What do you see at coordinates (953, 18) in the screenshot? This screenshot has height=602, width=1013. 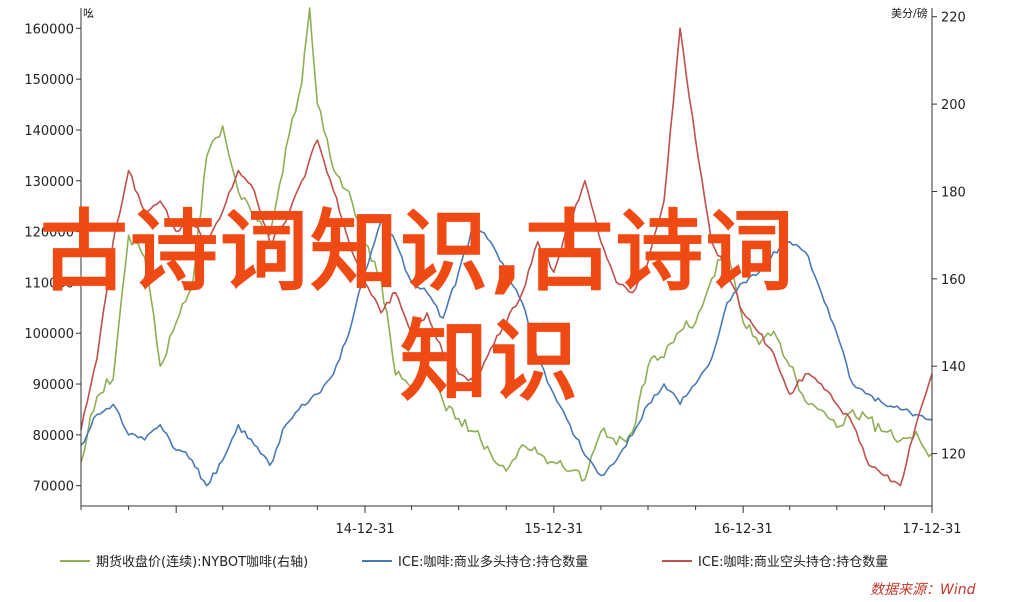 I see `right-tick-label: 220` at bounding box center [953, 18].